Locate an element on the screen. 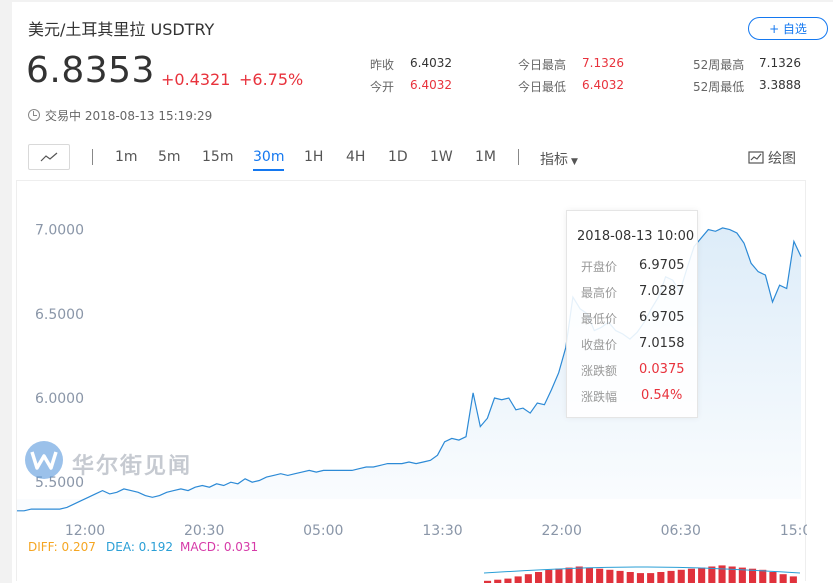  stat-value-52w-high: 7.1326 is located at coordinates (780, 63).